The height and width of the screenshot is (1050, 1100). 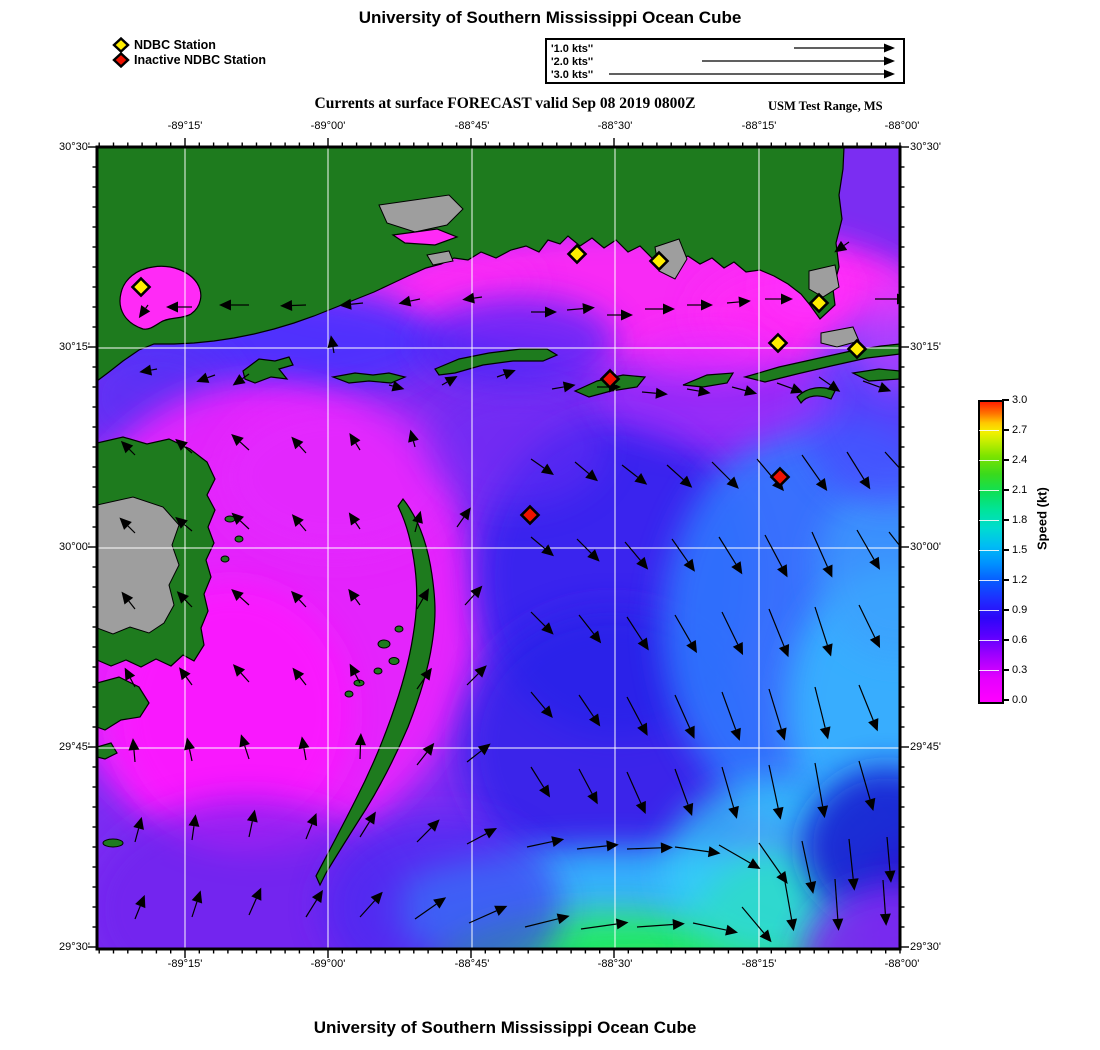 What do you see at coordinates (440, 258) in the screenshot?
I see `land-gray` at bounding box center [440, 258].